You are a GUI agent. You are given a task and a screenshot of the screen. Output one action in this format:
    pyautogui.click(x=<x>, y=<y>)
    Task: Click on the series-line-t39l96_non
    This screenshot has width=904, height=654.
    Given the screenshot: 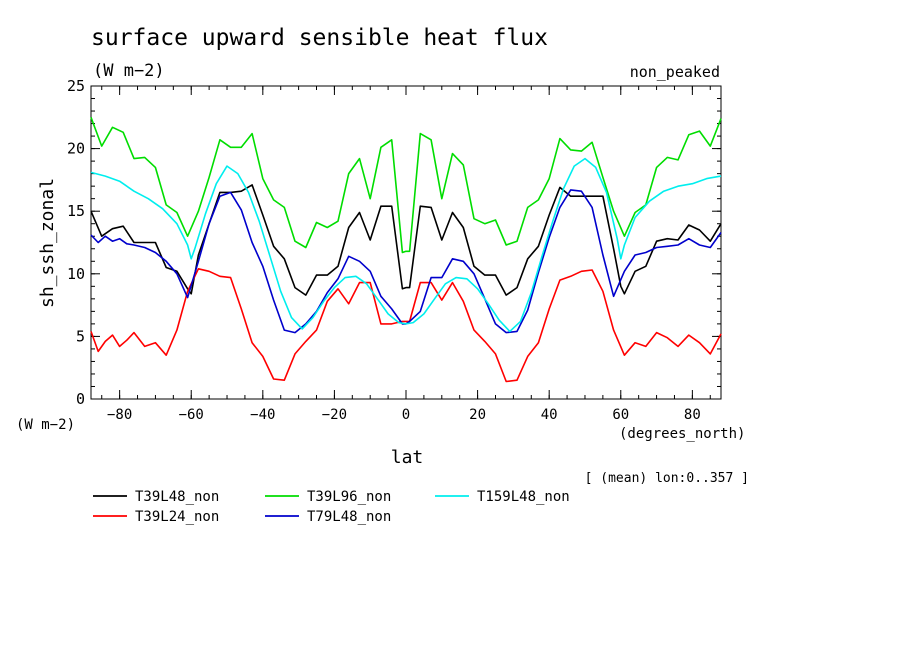 What is the action you would take?
    pyautogui.click(x=406, y=185)
    